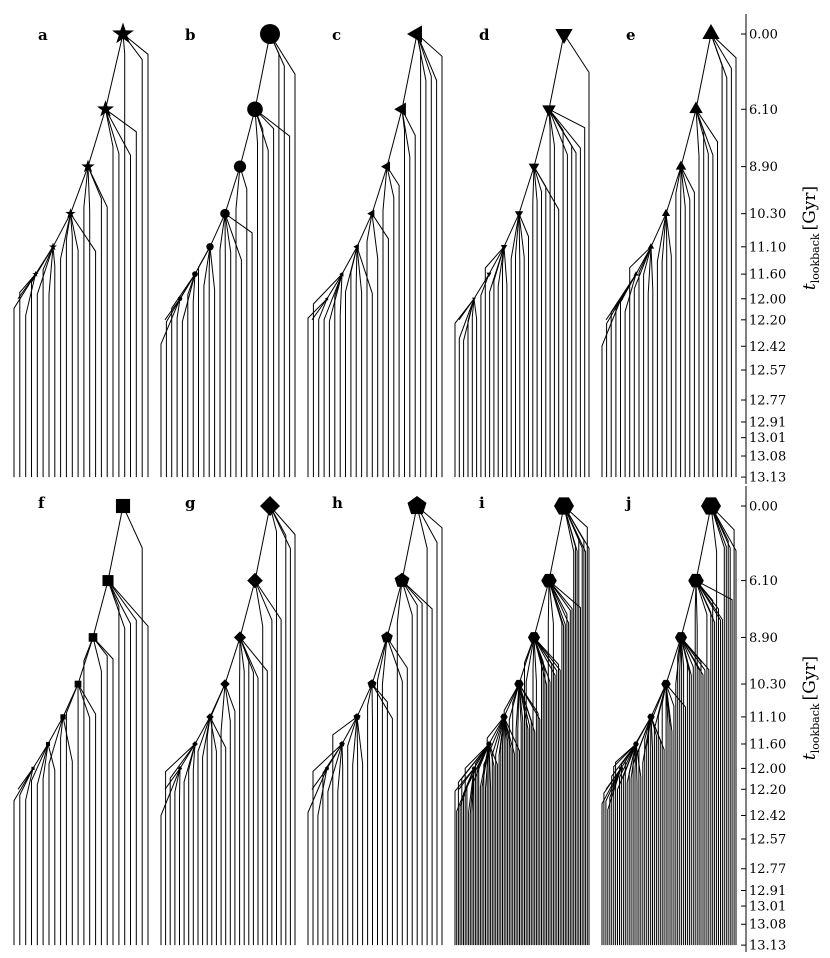 The width and height of the screenshot is (830, 958). Describe the element at coordinates (631, 35) in the screenshot. I see `panel-label-e: e` at that location.